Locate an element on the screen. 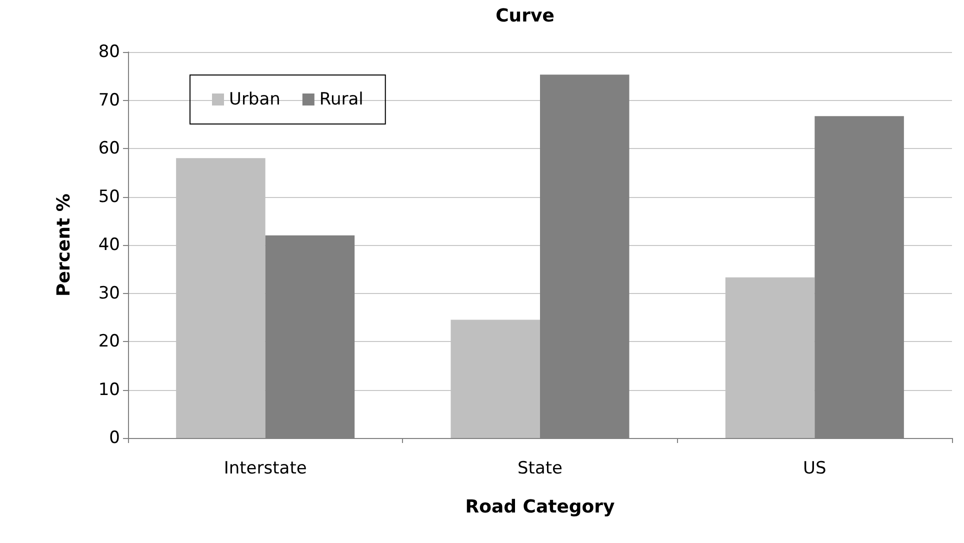 The width and height of the screenshot is (964, 543). x-tick-label: State is located at coordinates (540, 468).